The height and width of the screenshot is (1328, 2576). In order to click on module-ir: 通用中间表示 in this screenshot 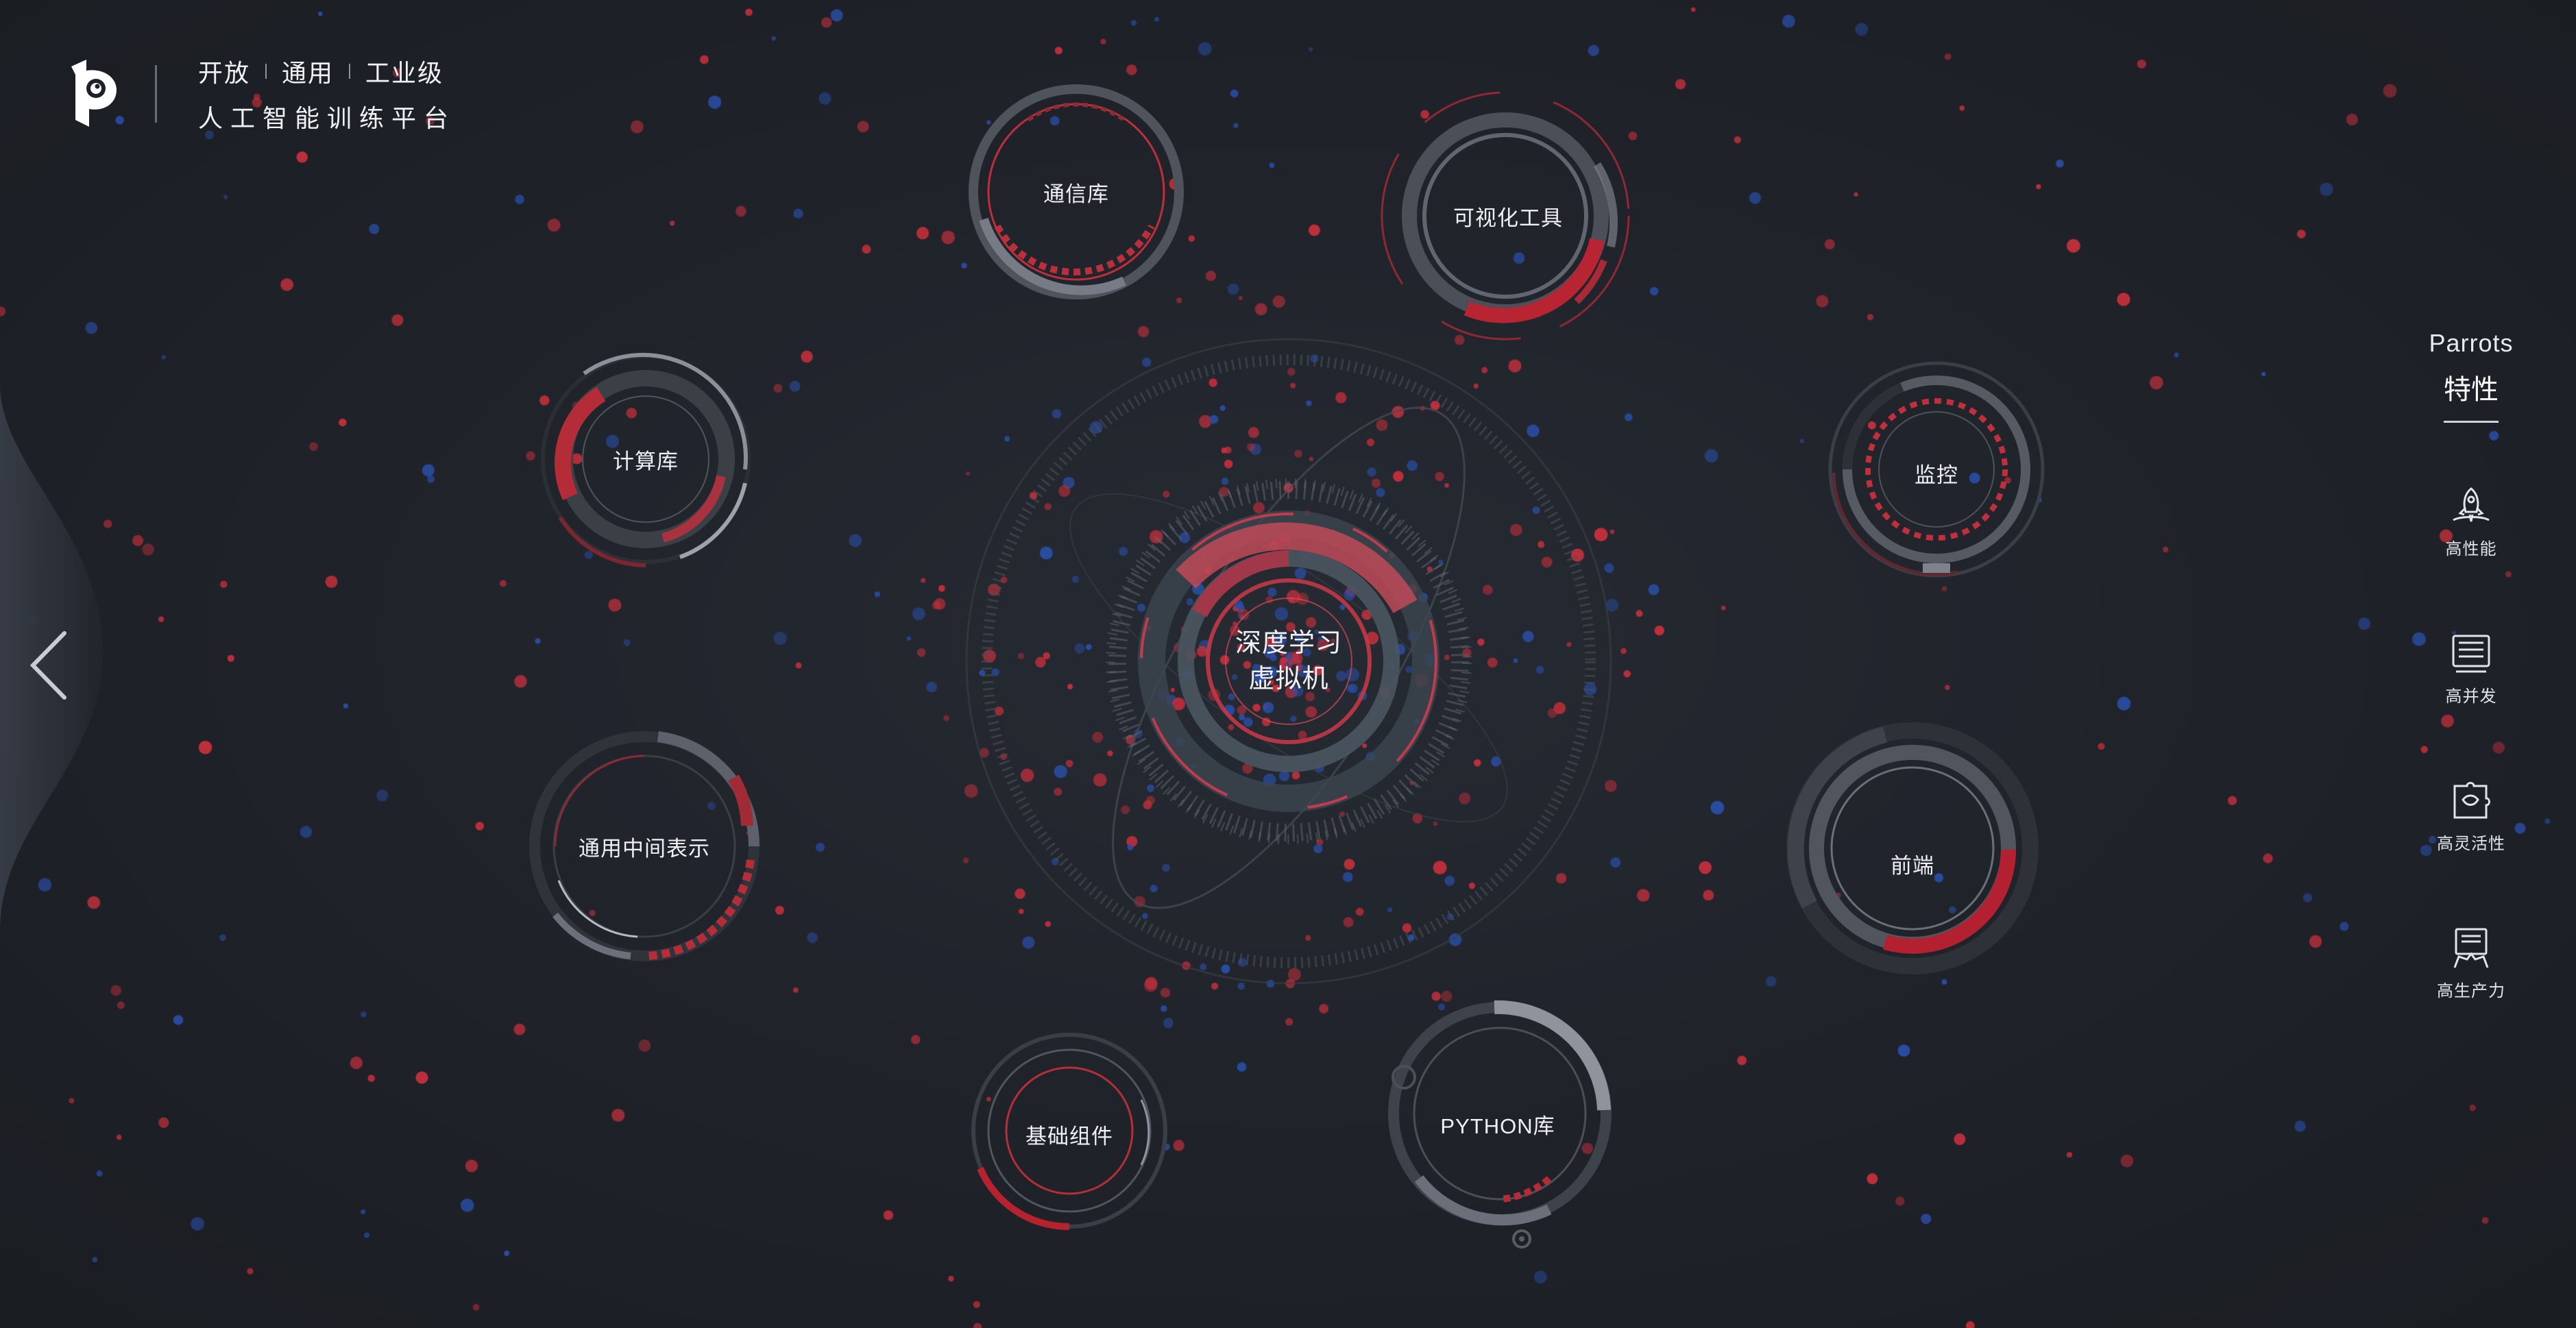, I will do `click(644, 846)`.